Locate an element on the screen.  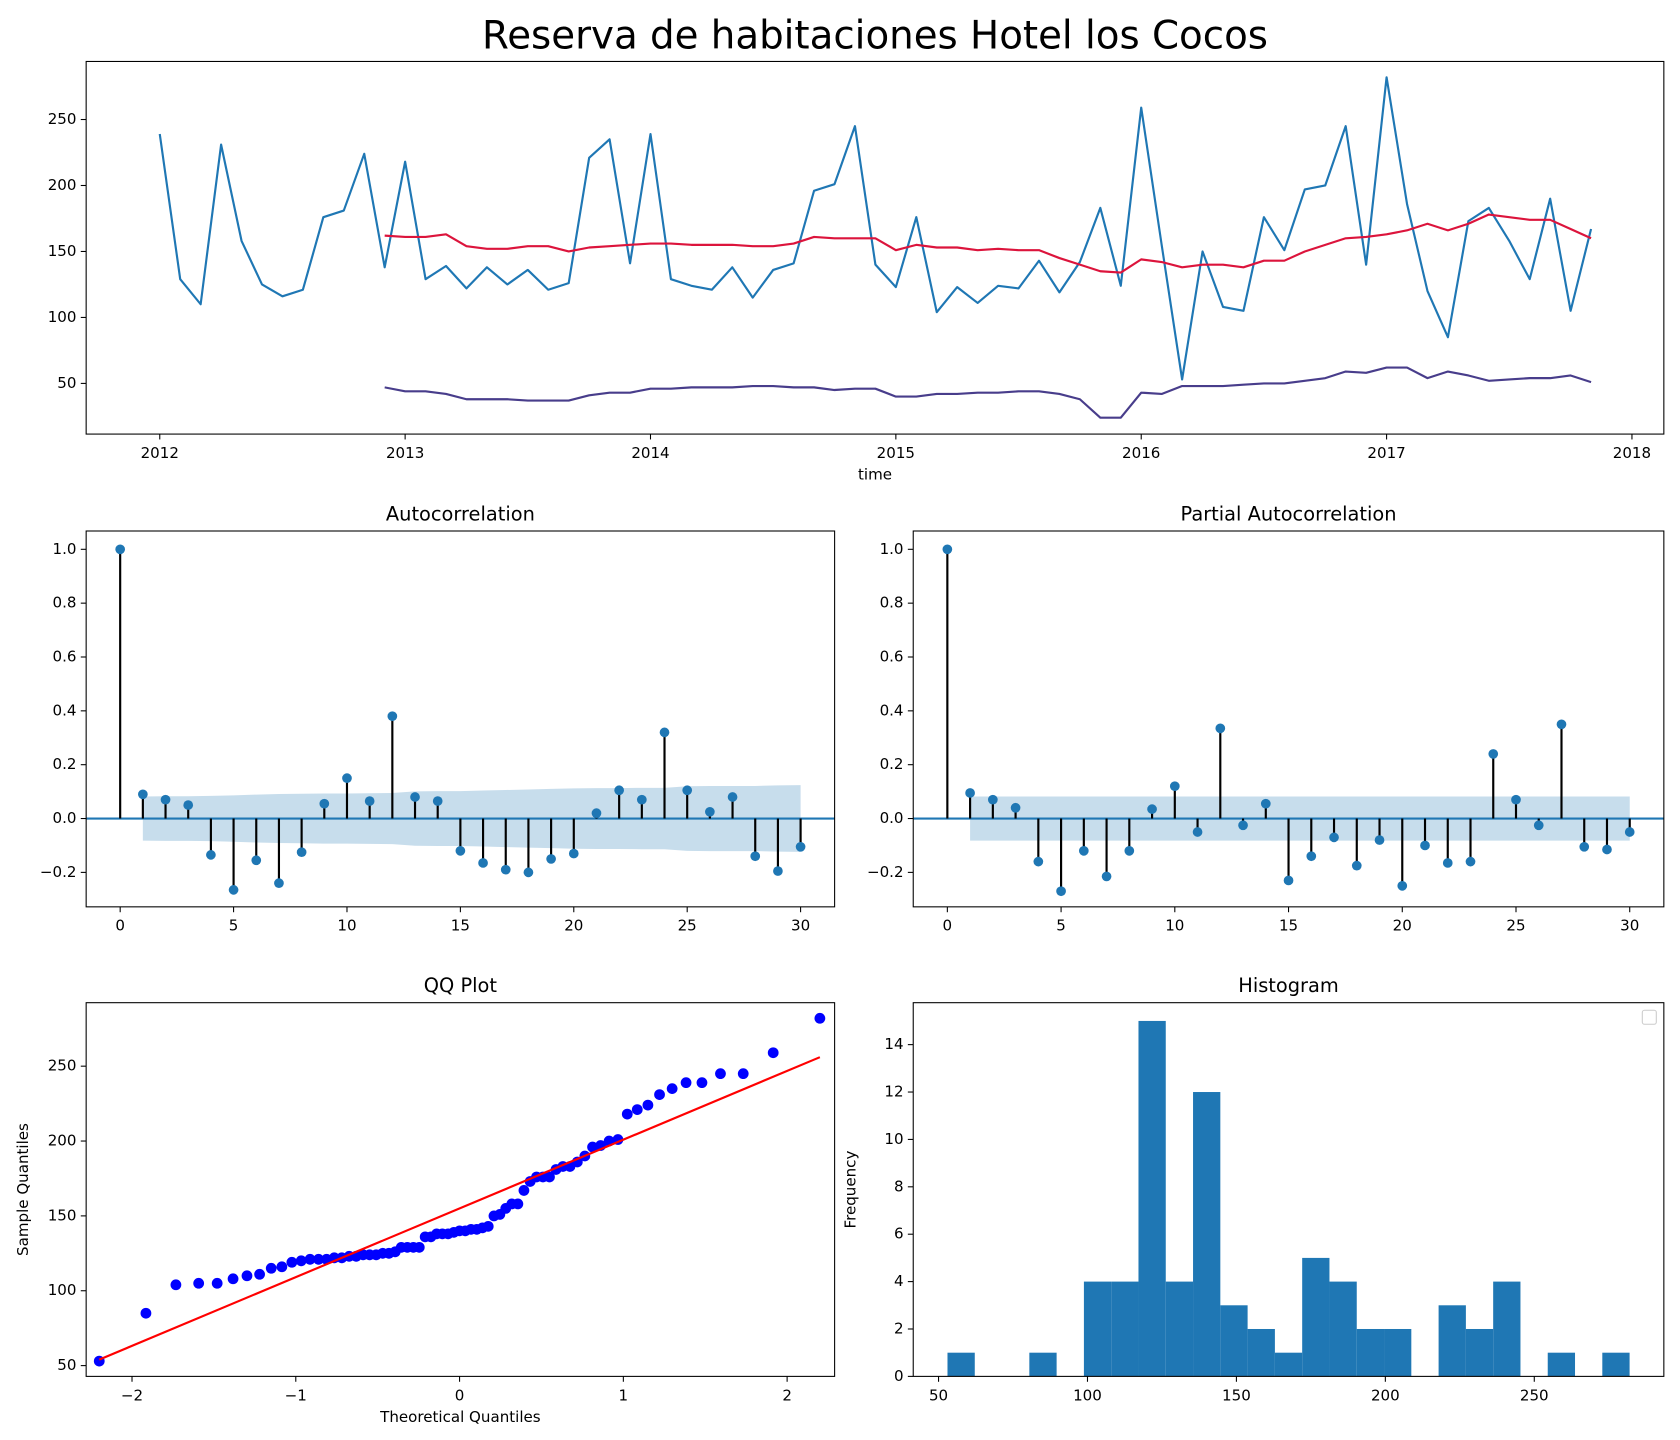
x-tick-label: 2018 is located at coordinates (1632, 453).